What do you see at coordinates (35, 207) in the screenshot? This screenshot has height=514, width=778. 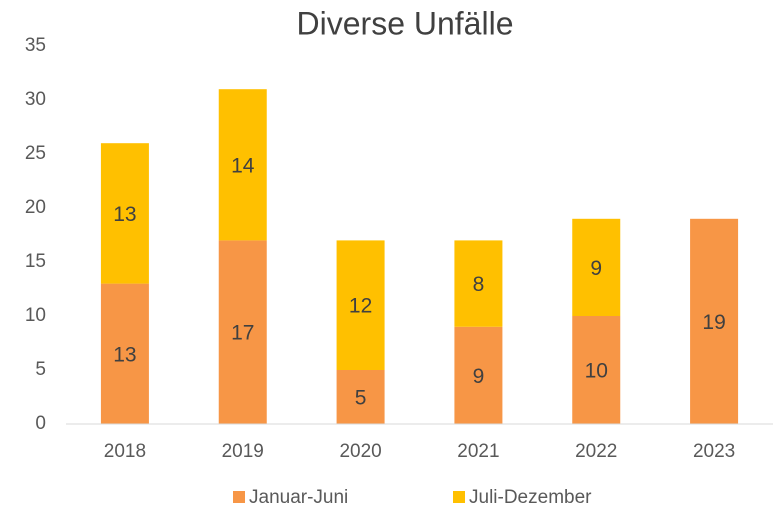 I see `y-tick-label: 20` at bounding box center [35, 207].